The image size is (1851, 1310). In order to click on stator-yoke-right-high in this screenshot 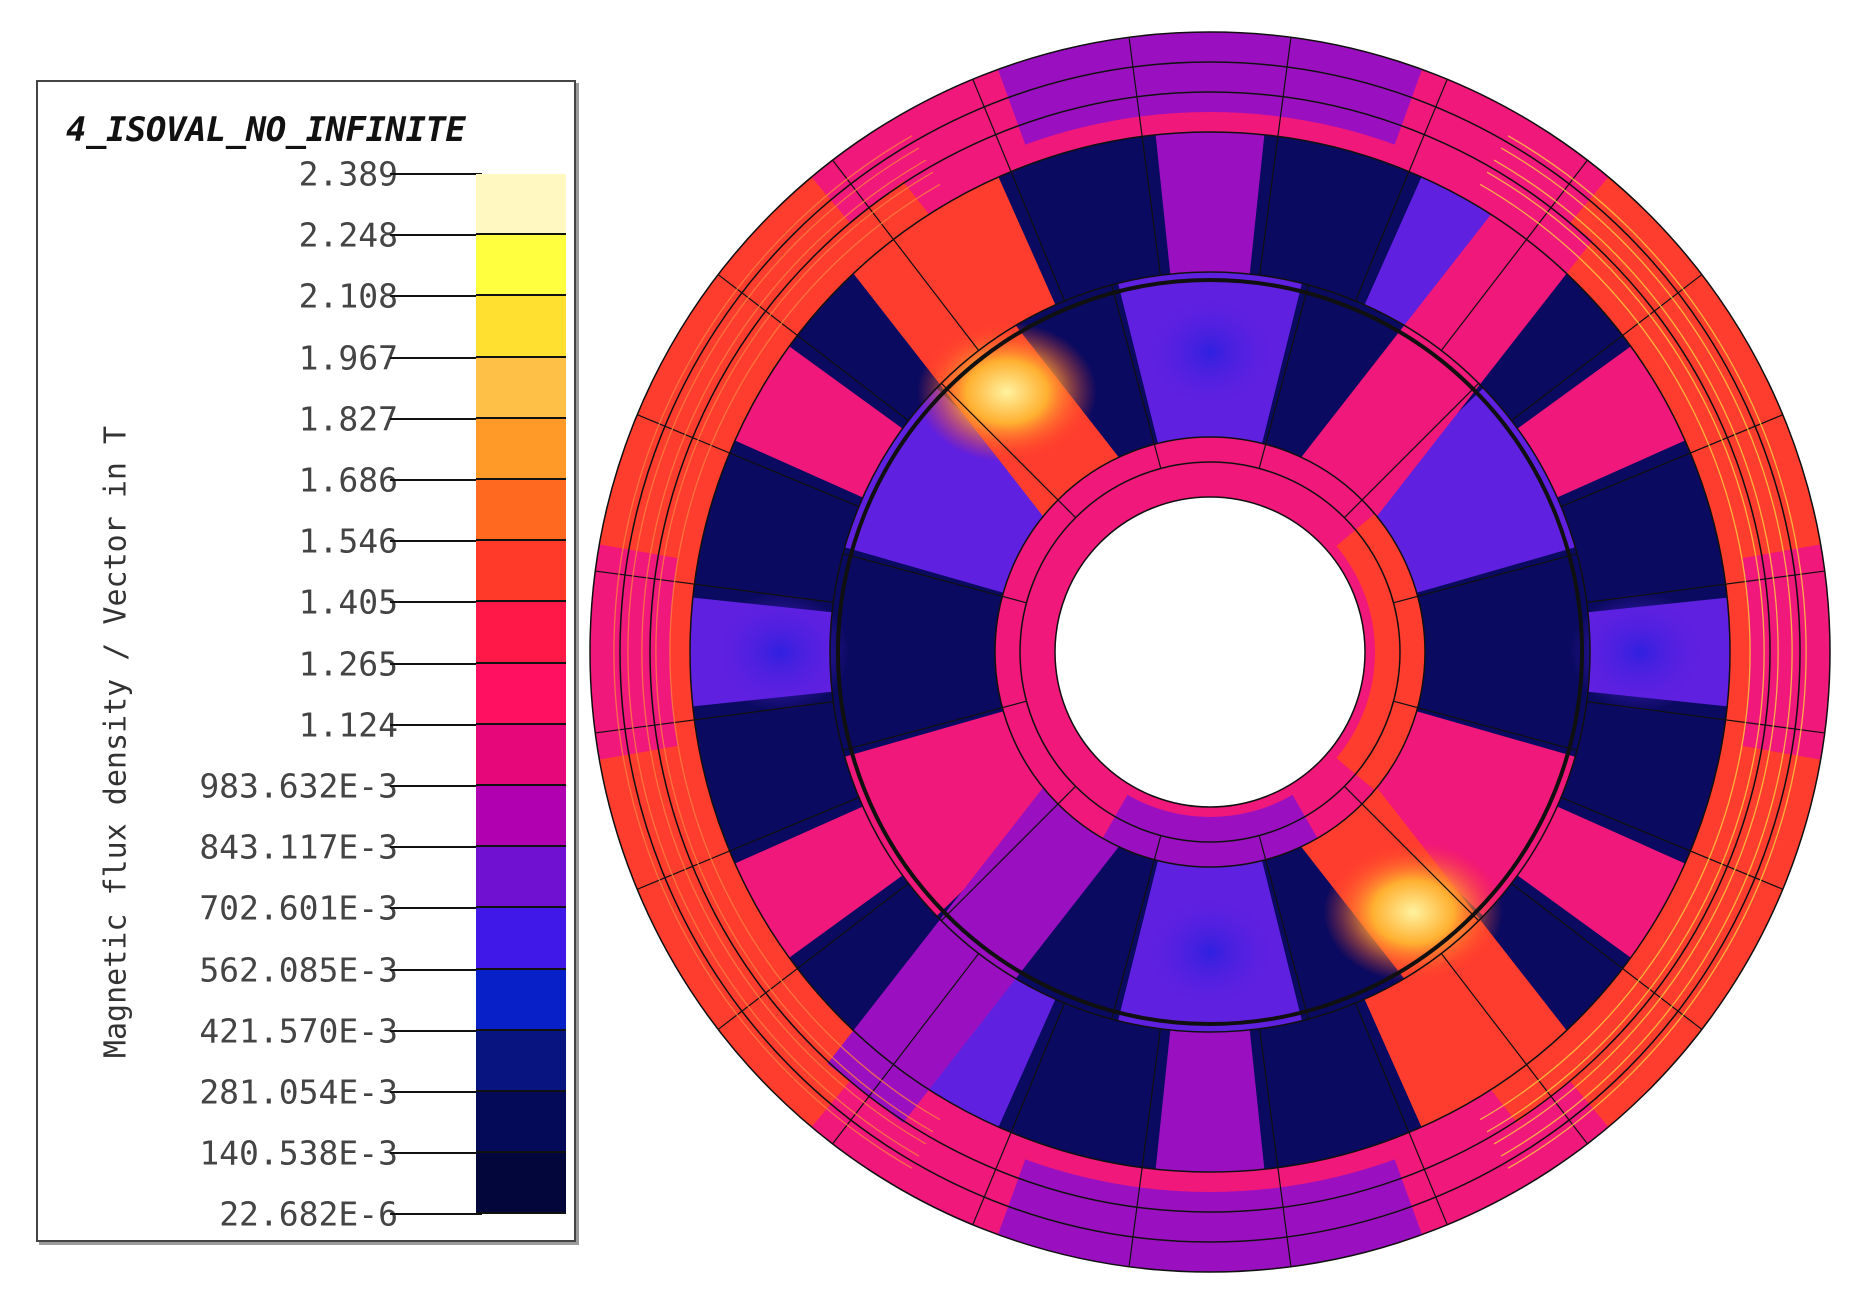, I will do `click(1687, 652)`.